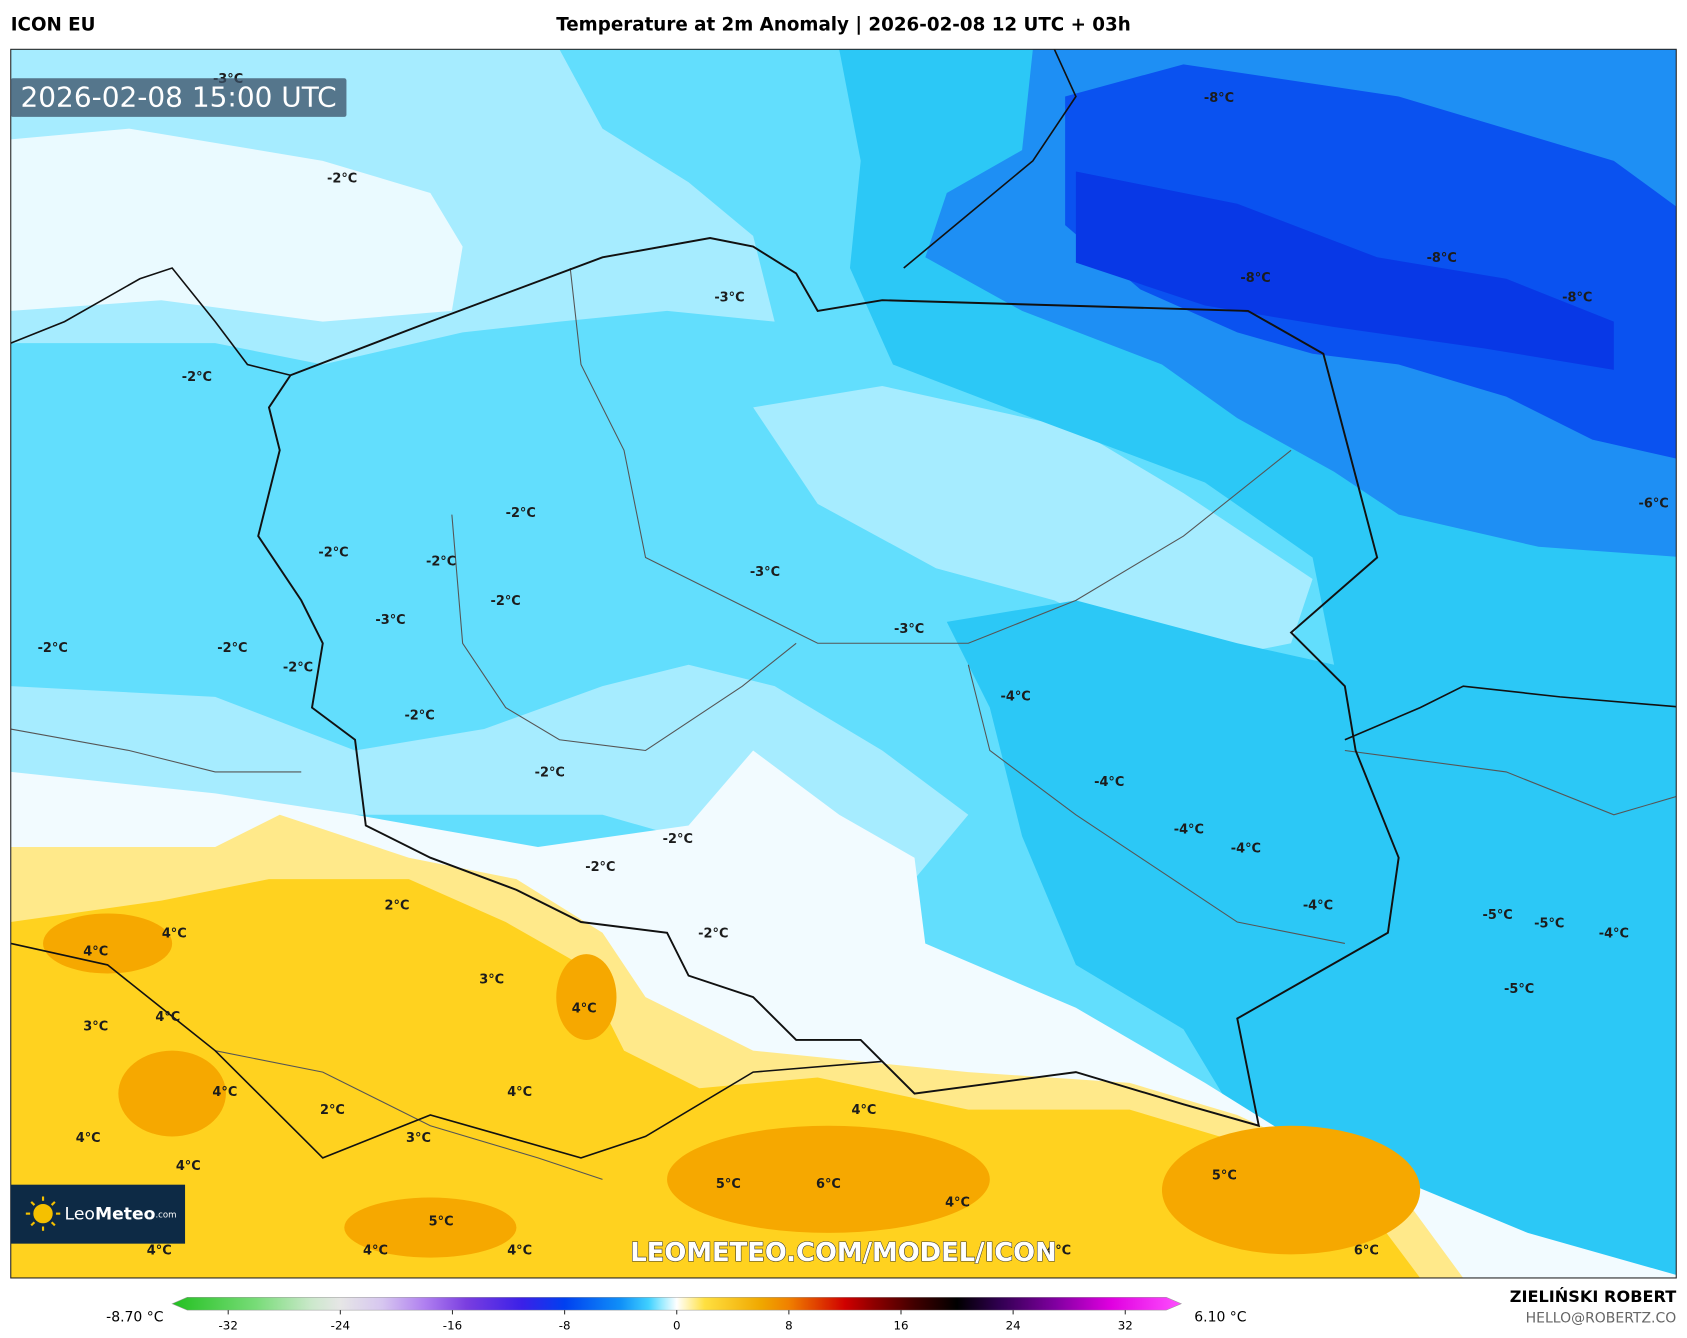 This screenshot has height=1338, width=1687. I want to click on model-name: ICON EU, so click(53, 25).